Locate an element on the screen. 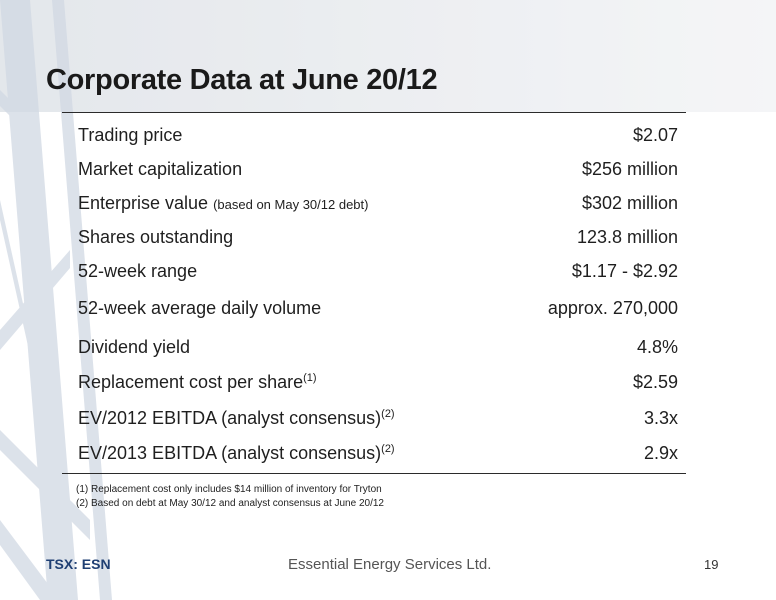  row-value: 4.8% is located at coordinates (657, 347).